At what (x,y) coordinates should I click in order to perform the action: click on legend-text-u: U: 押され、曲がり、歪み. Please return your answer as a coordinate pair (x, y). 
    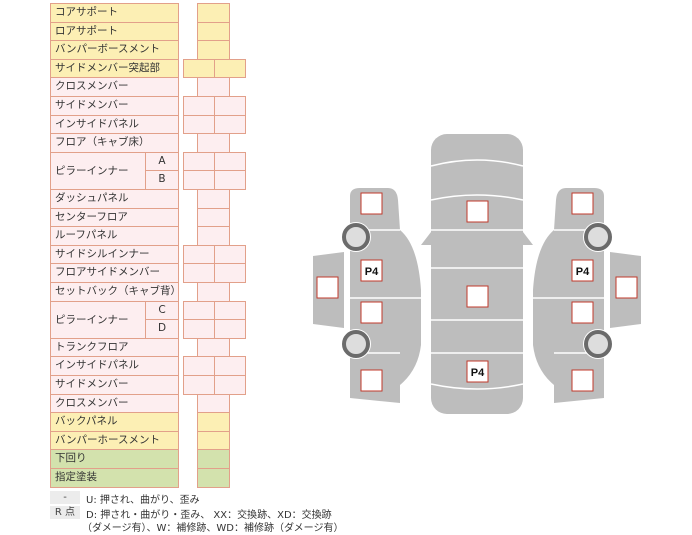
    Looking at the image, I should click on (143, 500).